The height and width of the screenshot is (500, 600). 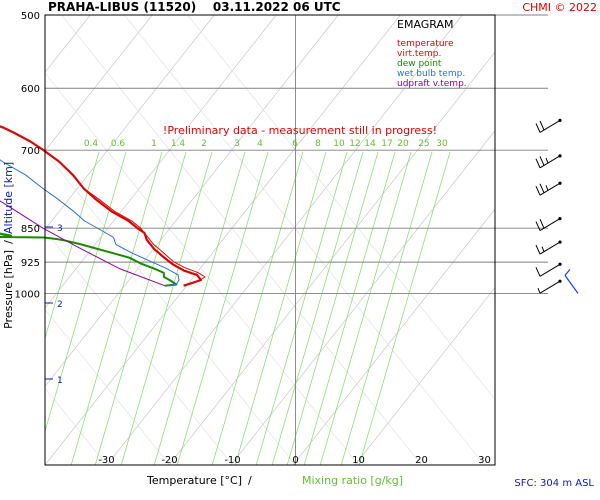 What do you see at coordinates (30, 16) in the screenshot?
I see `y-tick-label: 500` at bounding box center [30, 16].